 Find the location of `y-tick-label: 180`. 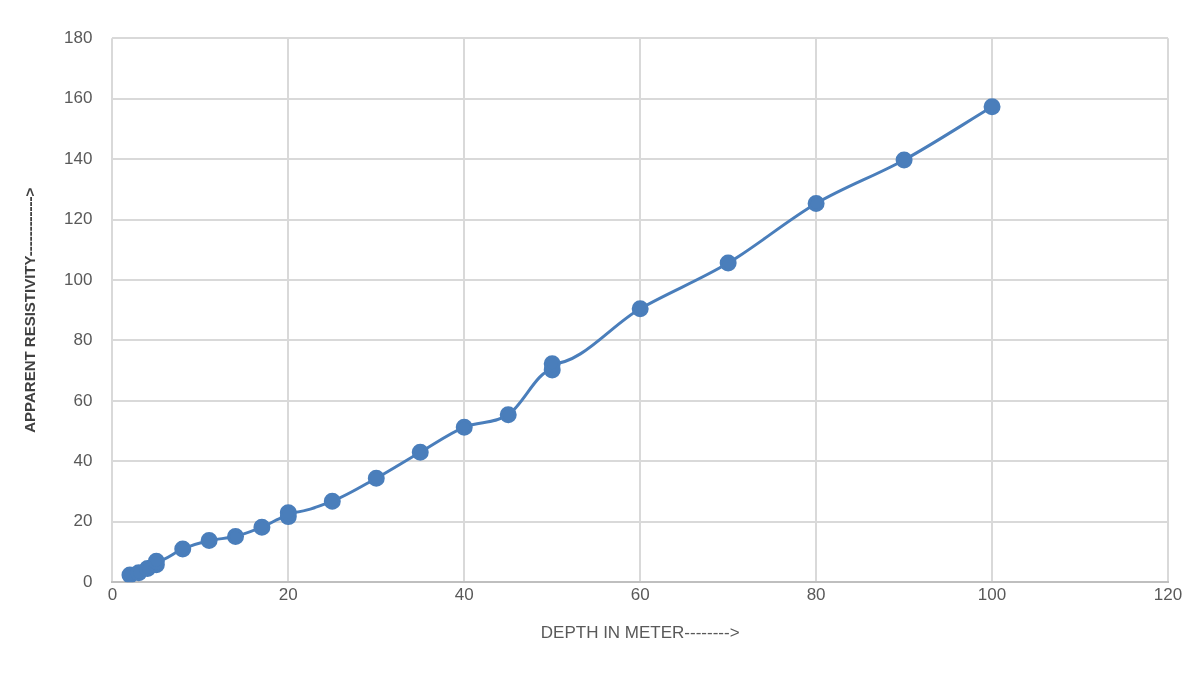

y-tick-label: 180 is located at coordinates (78, 37).